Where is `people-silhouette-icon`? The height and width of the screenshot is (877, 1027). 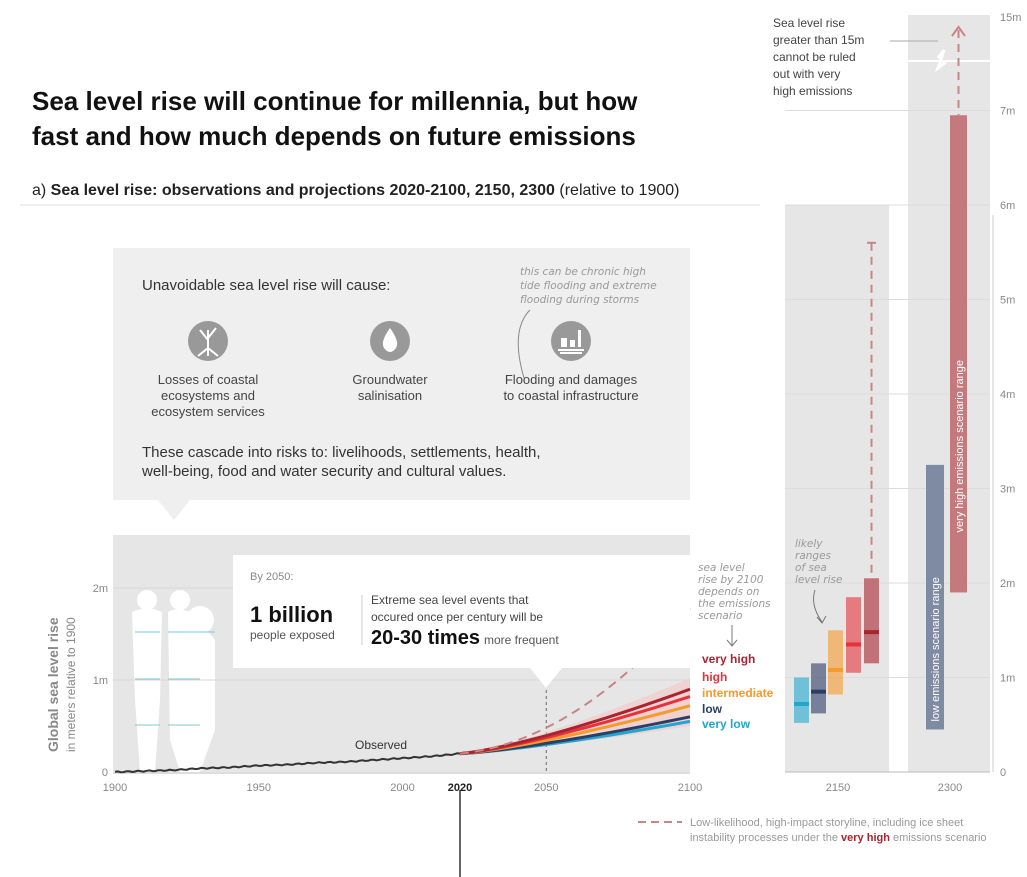 people-silhouette-icon is located at coordinates (173, 681).